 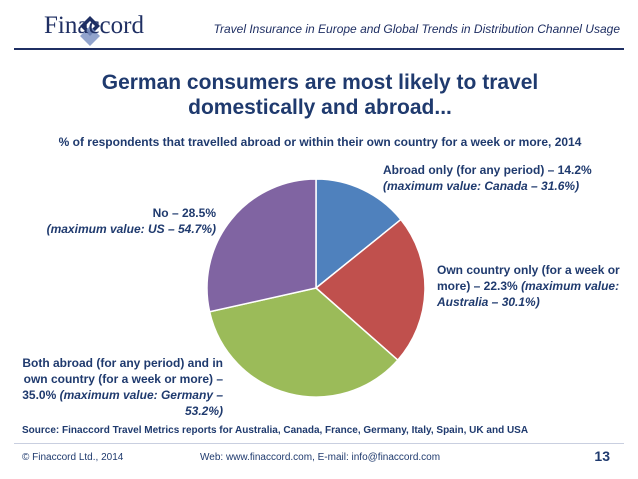 What do you see at coordinates (261, 245) in the screenshot?
I see `slice-no` at bounding box center [261, 245].